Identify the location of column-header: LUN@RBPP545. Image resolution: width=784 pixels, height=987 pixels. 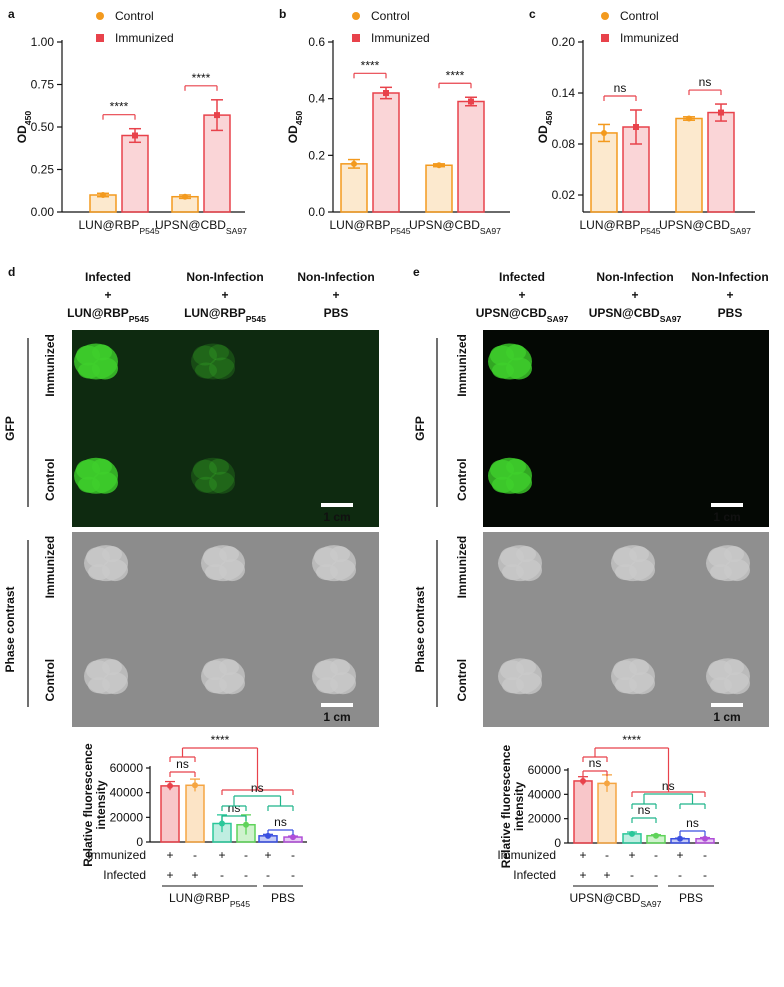
(108, 315).